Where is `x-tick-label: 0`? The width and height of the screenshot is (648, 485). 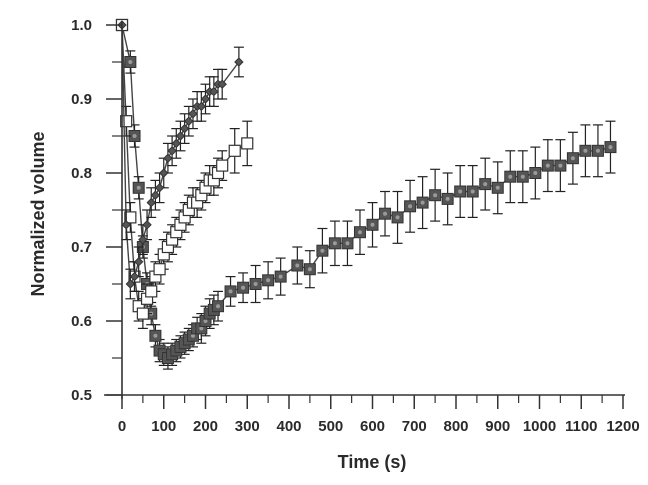 x-tick-label: 0 is located at coordinates (122, 426).